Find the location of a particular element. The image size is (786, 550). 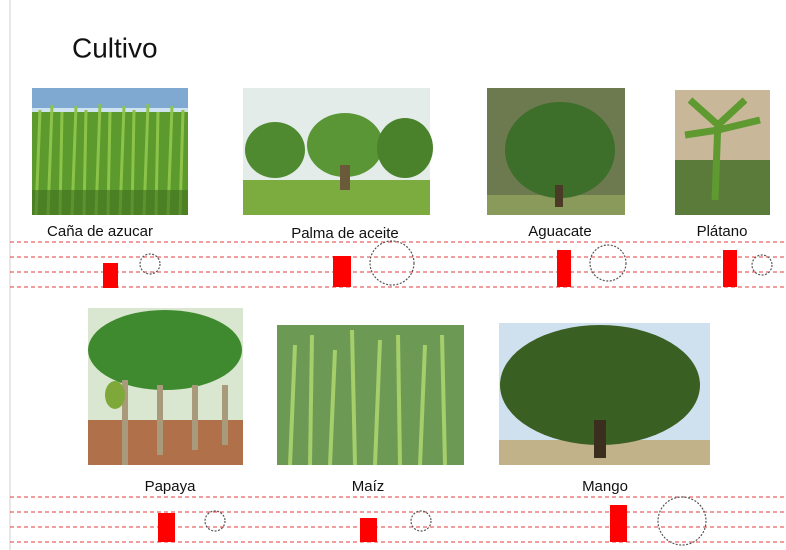

crop-label: Mango is located at coordinates (605, 486).